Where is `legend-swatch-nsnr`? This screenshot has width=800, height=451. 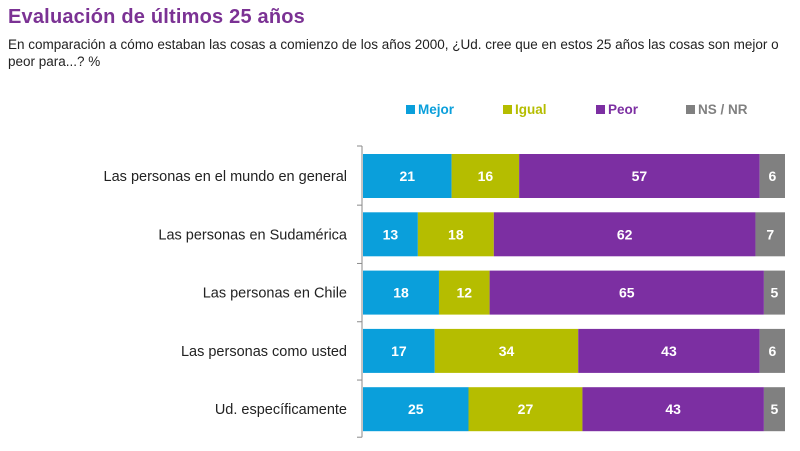 legend-swatch-nsnr is located at coordinates (690, 109).